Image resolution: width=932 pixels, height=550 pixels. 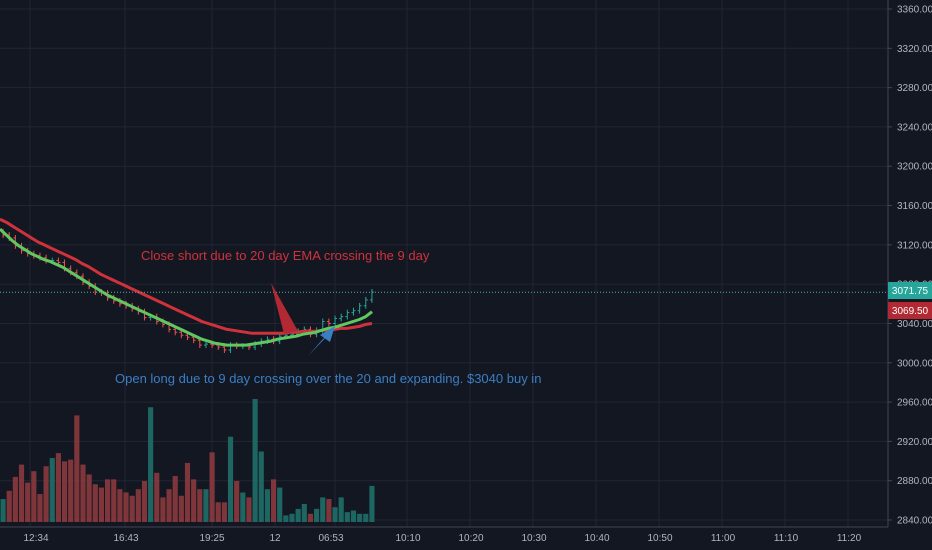 I want to click on x-tick-label-8: 10:40, so click(x=596, y=538).